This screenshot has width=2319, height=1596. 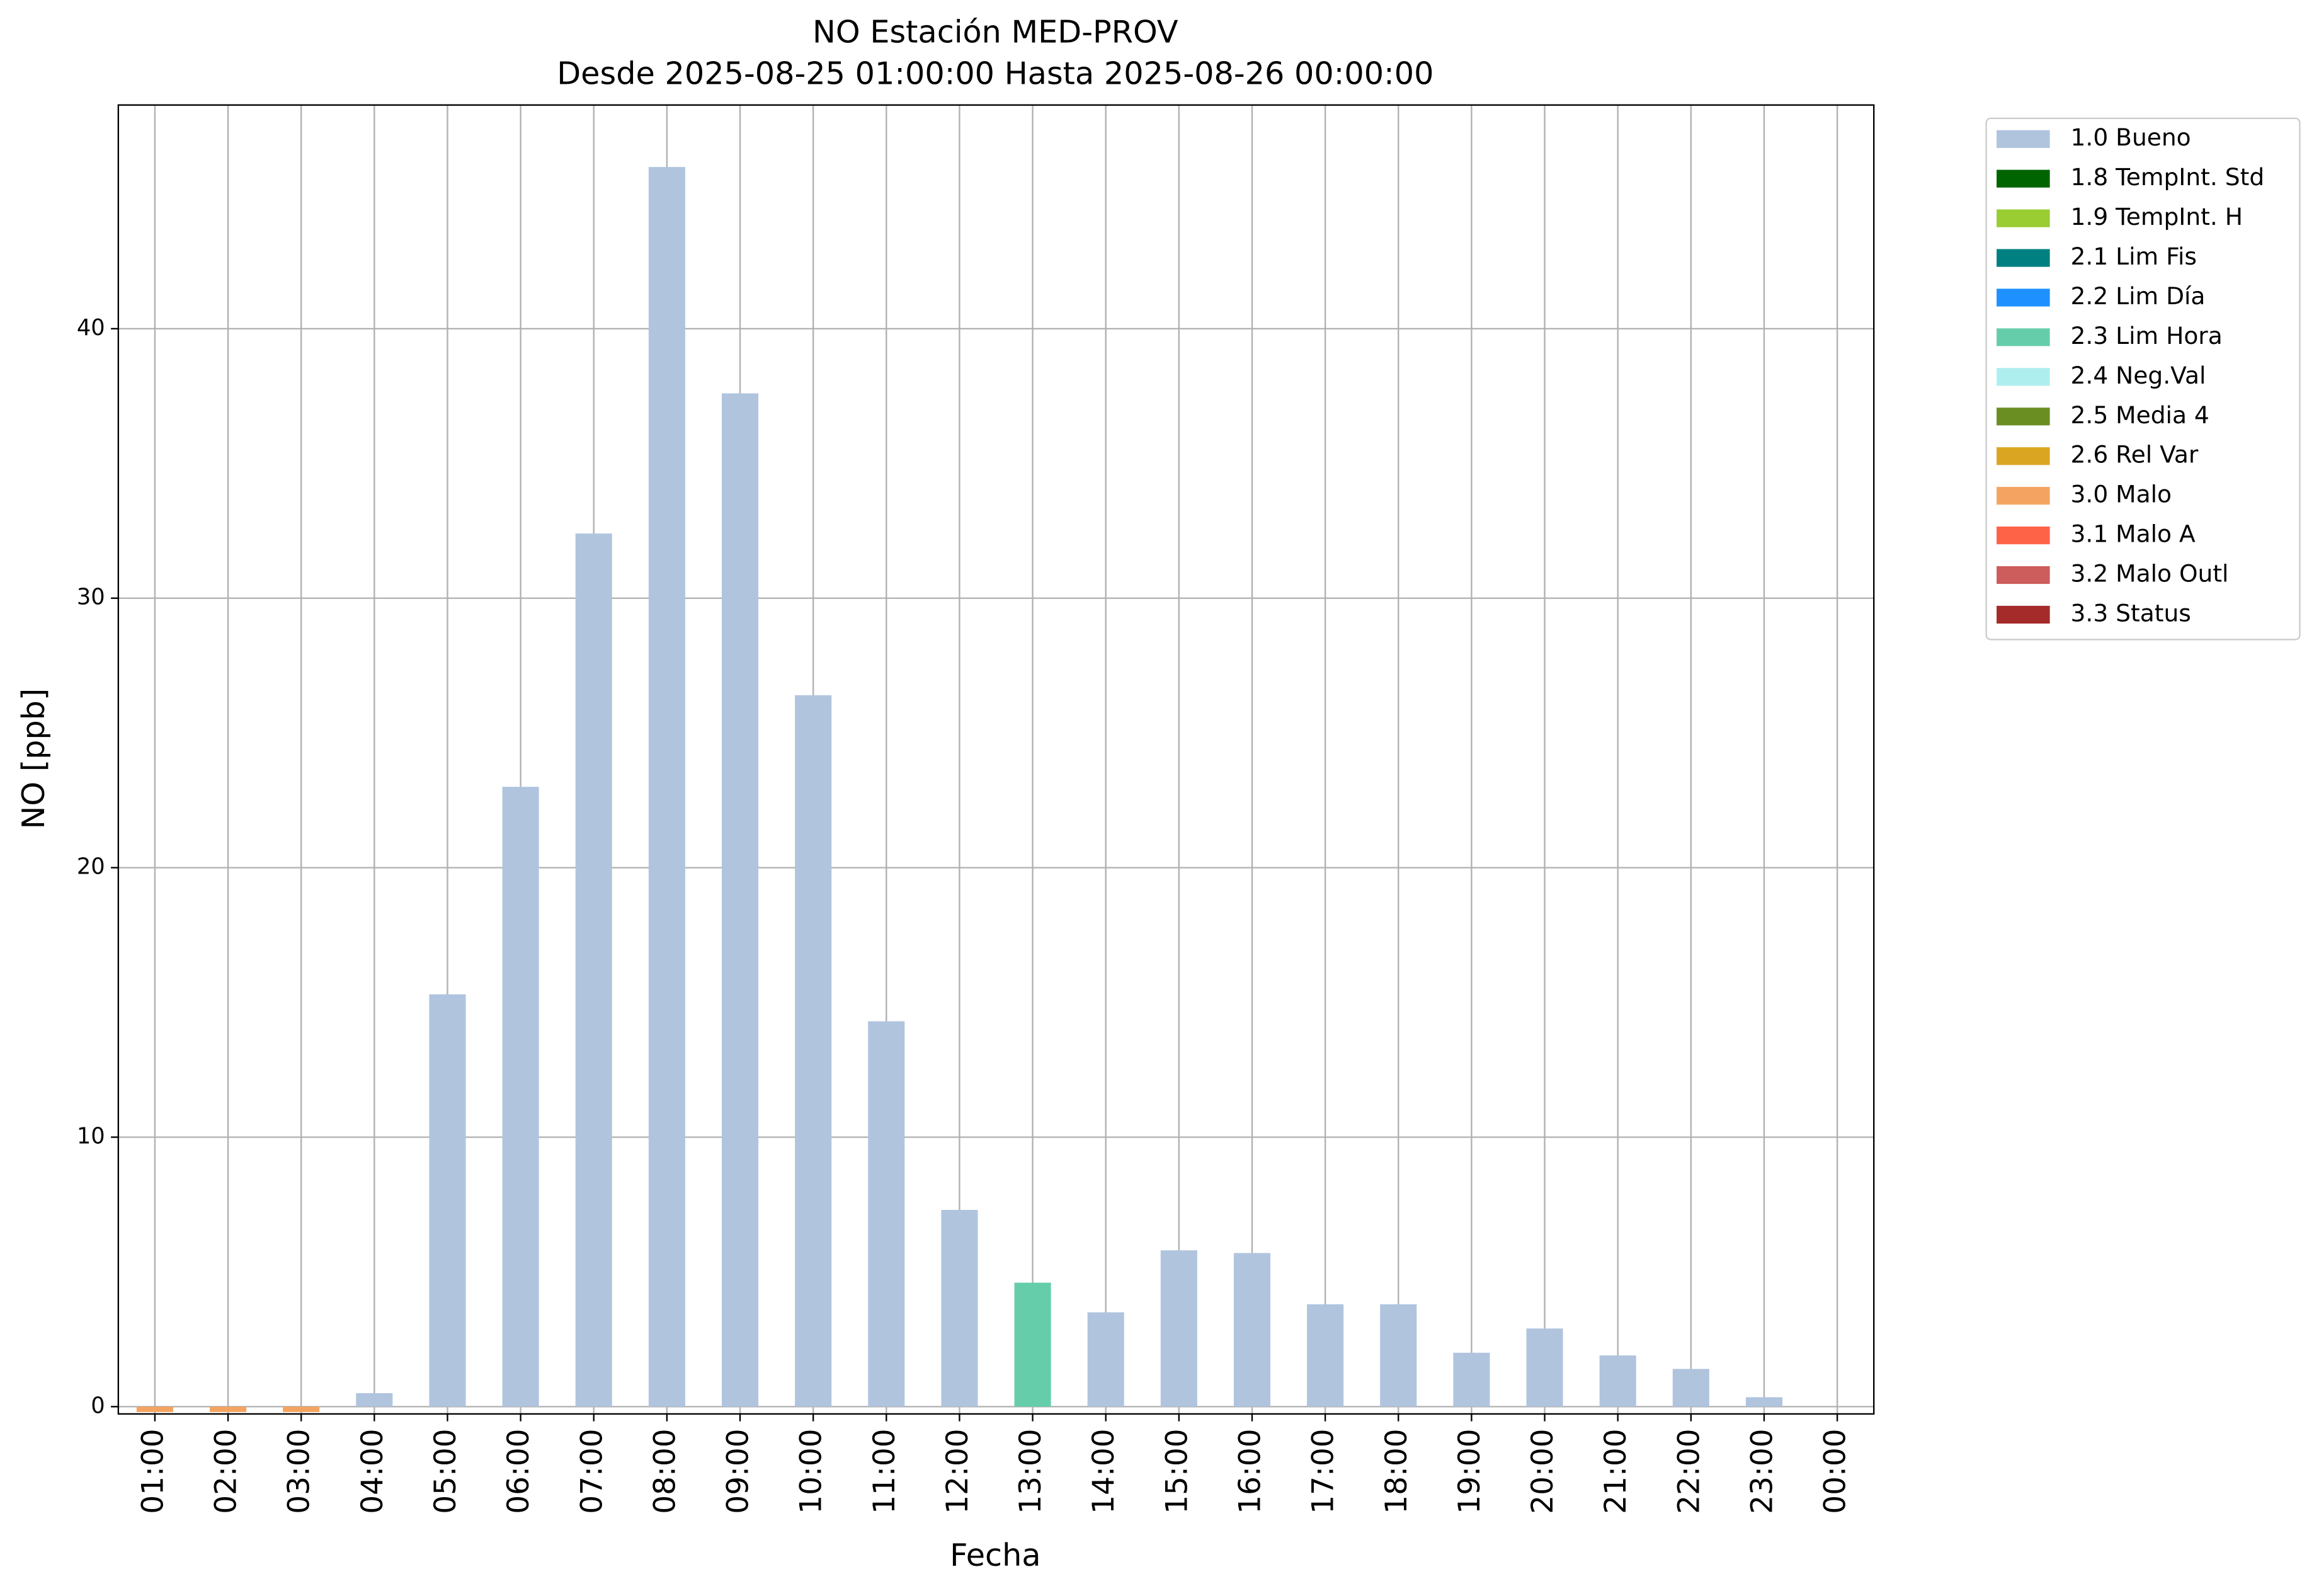 What do you see at coordinates (1542, 1470) in the screenshot?
I see `x-tick-label: 20:00` at bounding box center [1542, 1470].